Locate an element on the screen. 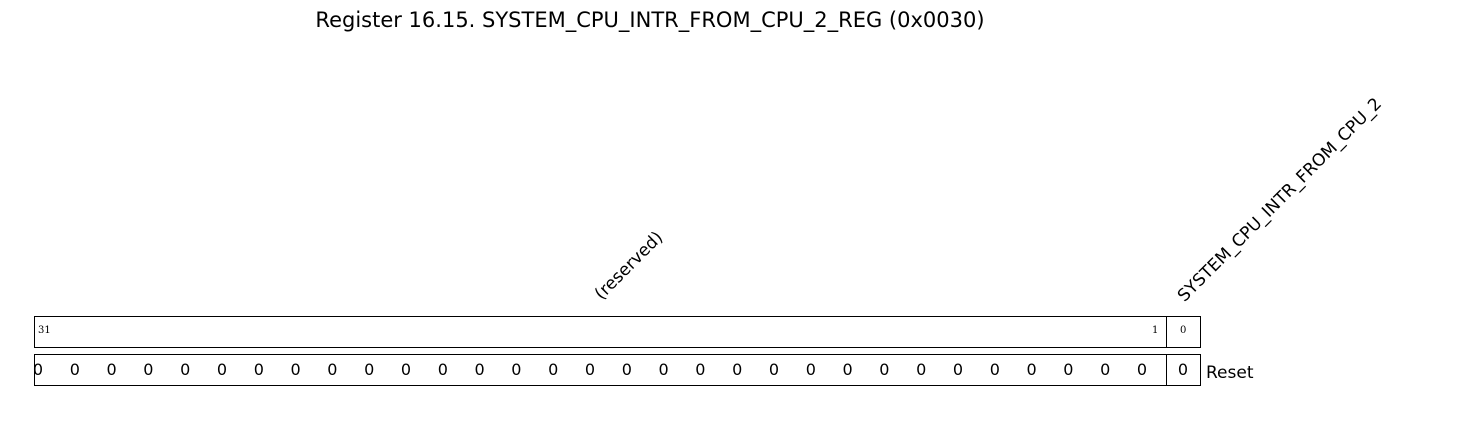 The height and width of the screenshot is (421, 1462). reset-value-bit-24: 0 is located at coordinates (295, 369).